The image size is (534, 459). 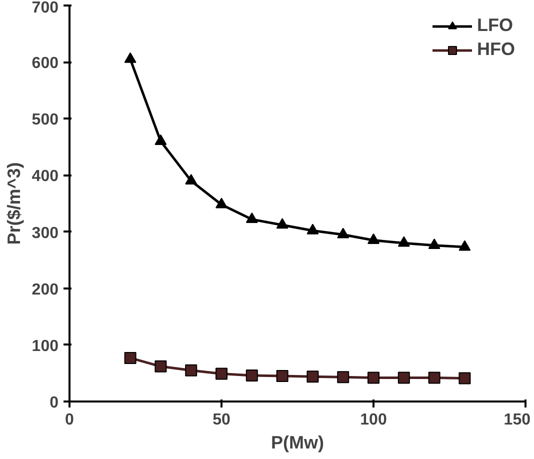 What do you see at coordinates (45, 177) in the screenshot?
I see `y-tick-label: 400` at bounding box center [45, 177].